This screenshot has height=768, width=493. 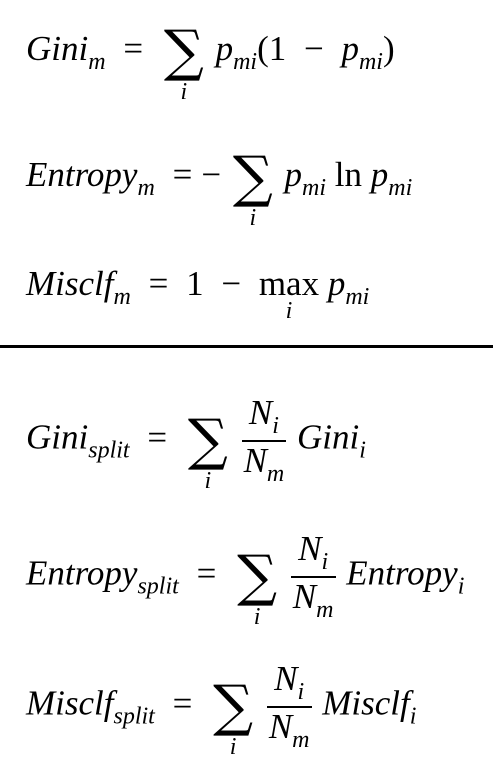 I want to click on misclf-m-equation: Misclfm = 1 − max i pmi, so click(x=198, y=293).